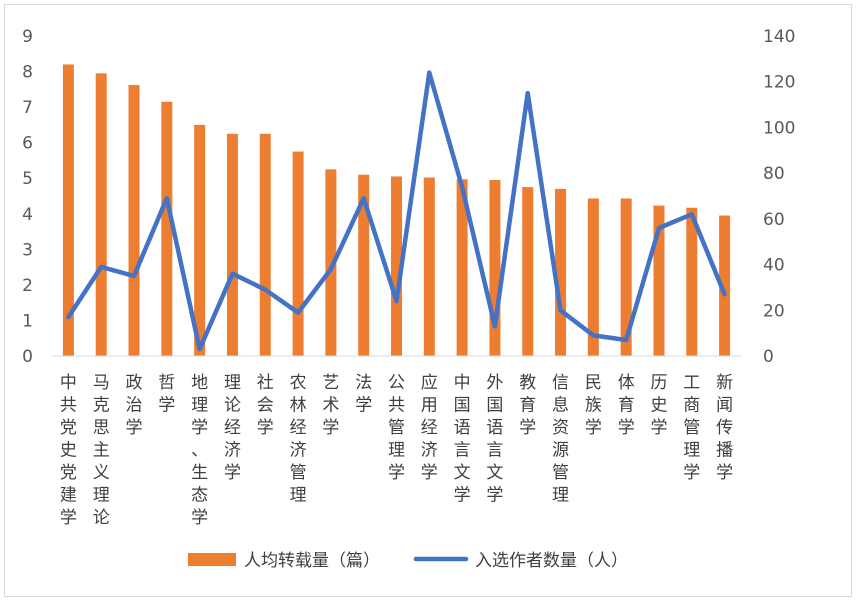 This screenshot has height=603, width=858. I want to click on x-category-label: 民族学, so click(593, 405).